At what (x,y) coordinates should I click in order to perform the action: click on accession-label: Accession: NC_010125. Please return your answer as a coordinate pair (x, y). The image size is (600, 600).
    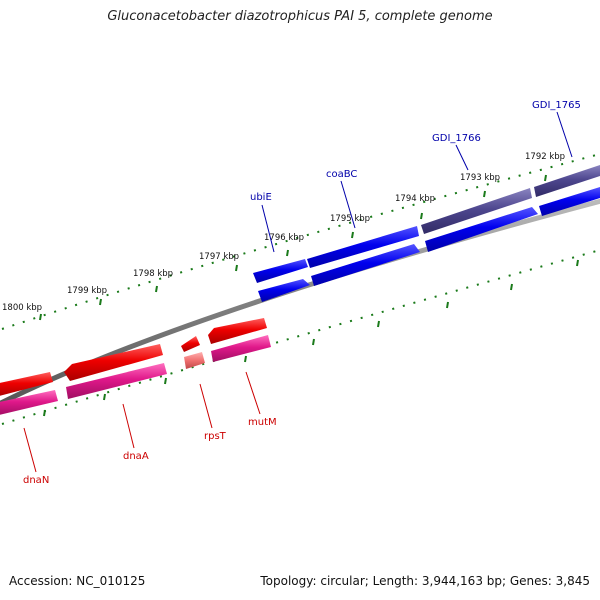
    Looking at the image, I should click on (77, 581).